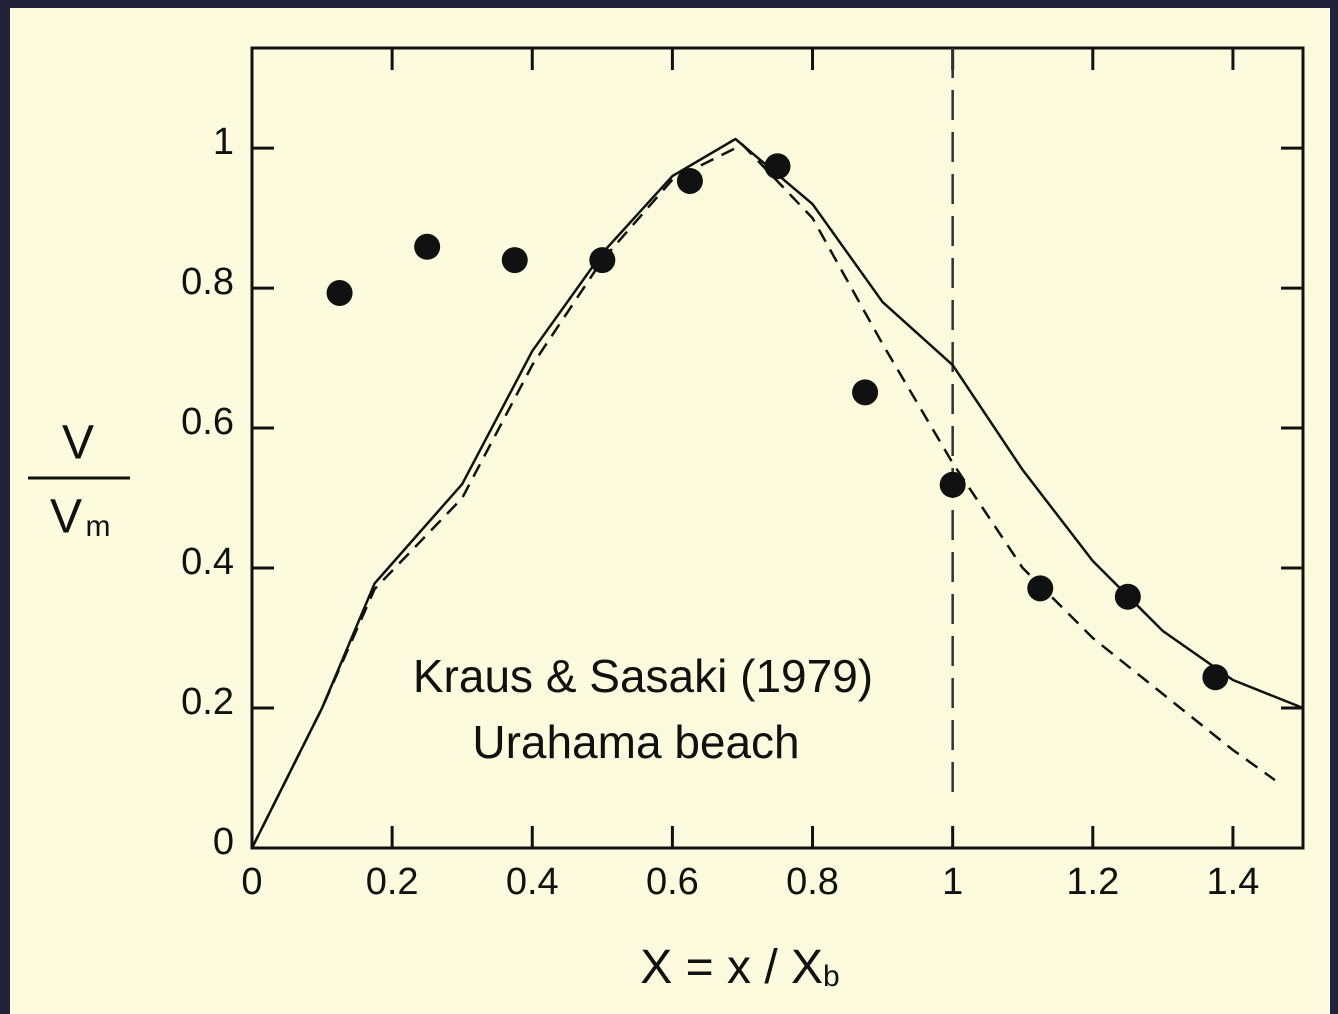 This screenshot has height=1014, width=1338. What do you see at coordinates (1092, 882) in the screenshot?
I see `x-tick-label: 1.2` at bounding box center [1092, 882].